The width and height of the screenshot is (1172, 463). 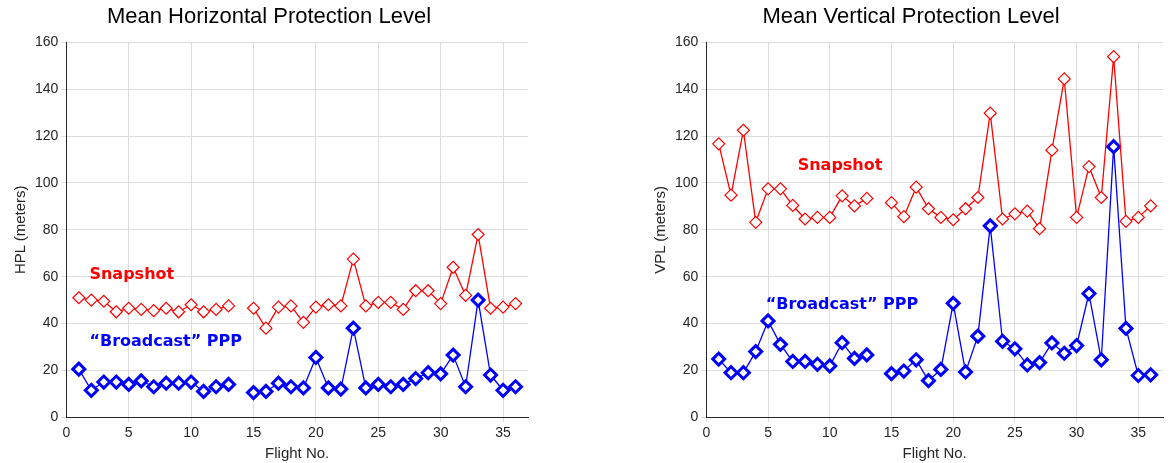 I want to click on x-axis-title: Flight No., so click(x=297, y=453).